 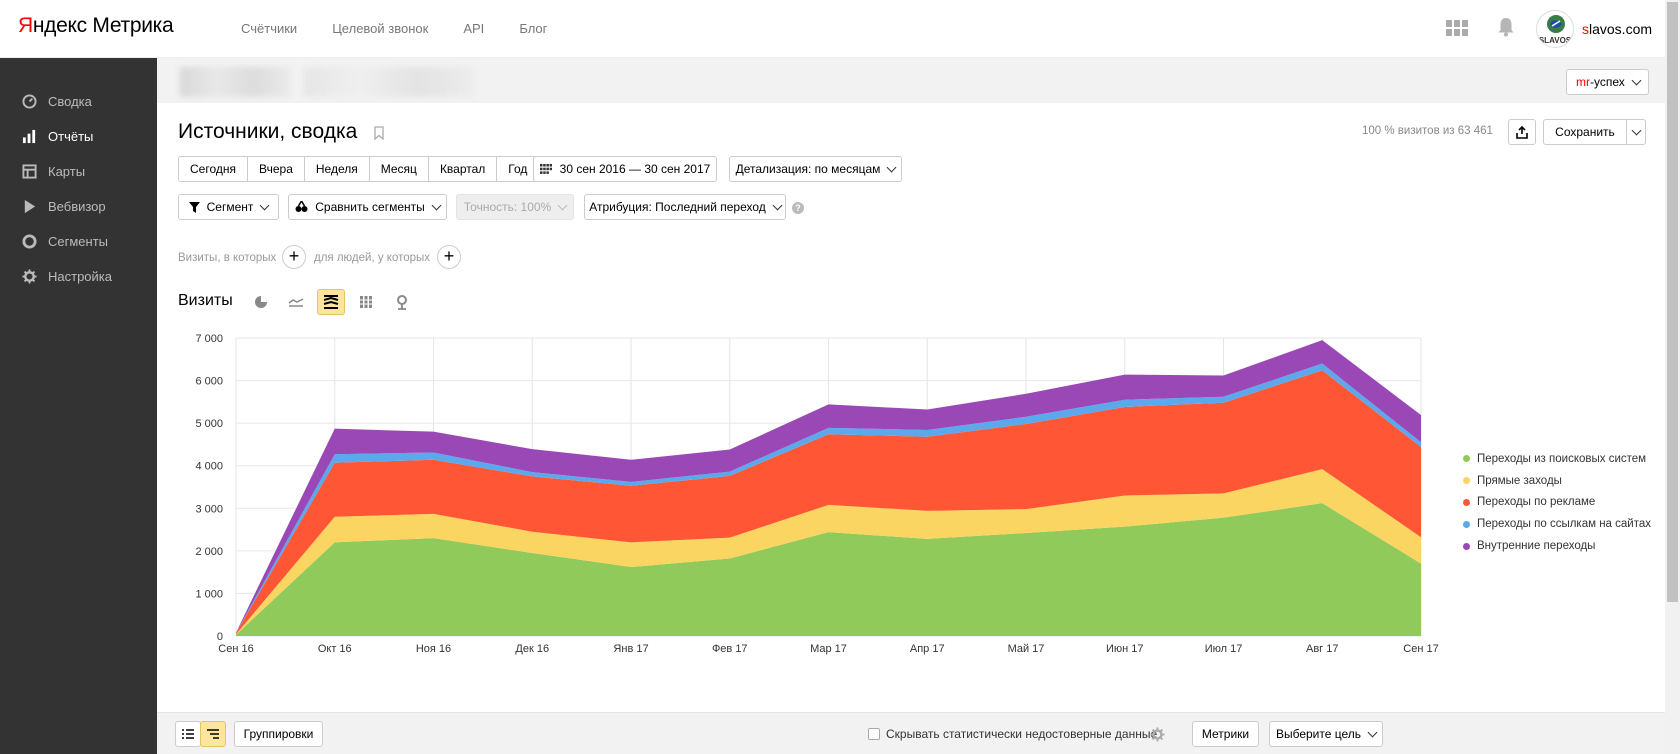 What do you see at coordinates (366, 302) in the screenshot?
I see `bars-icon` at bounding box center [366, 302].